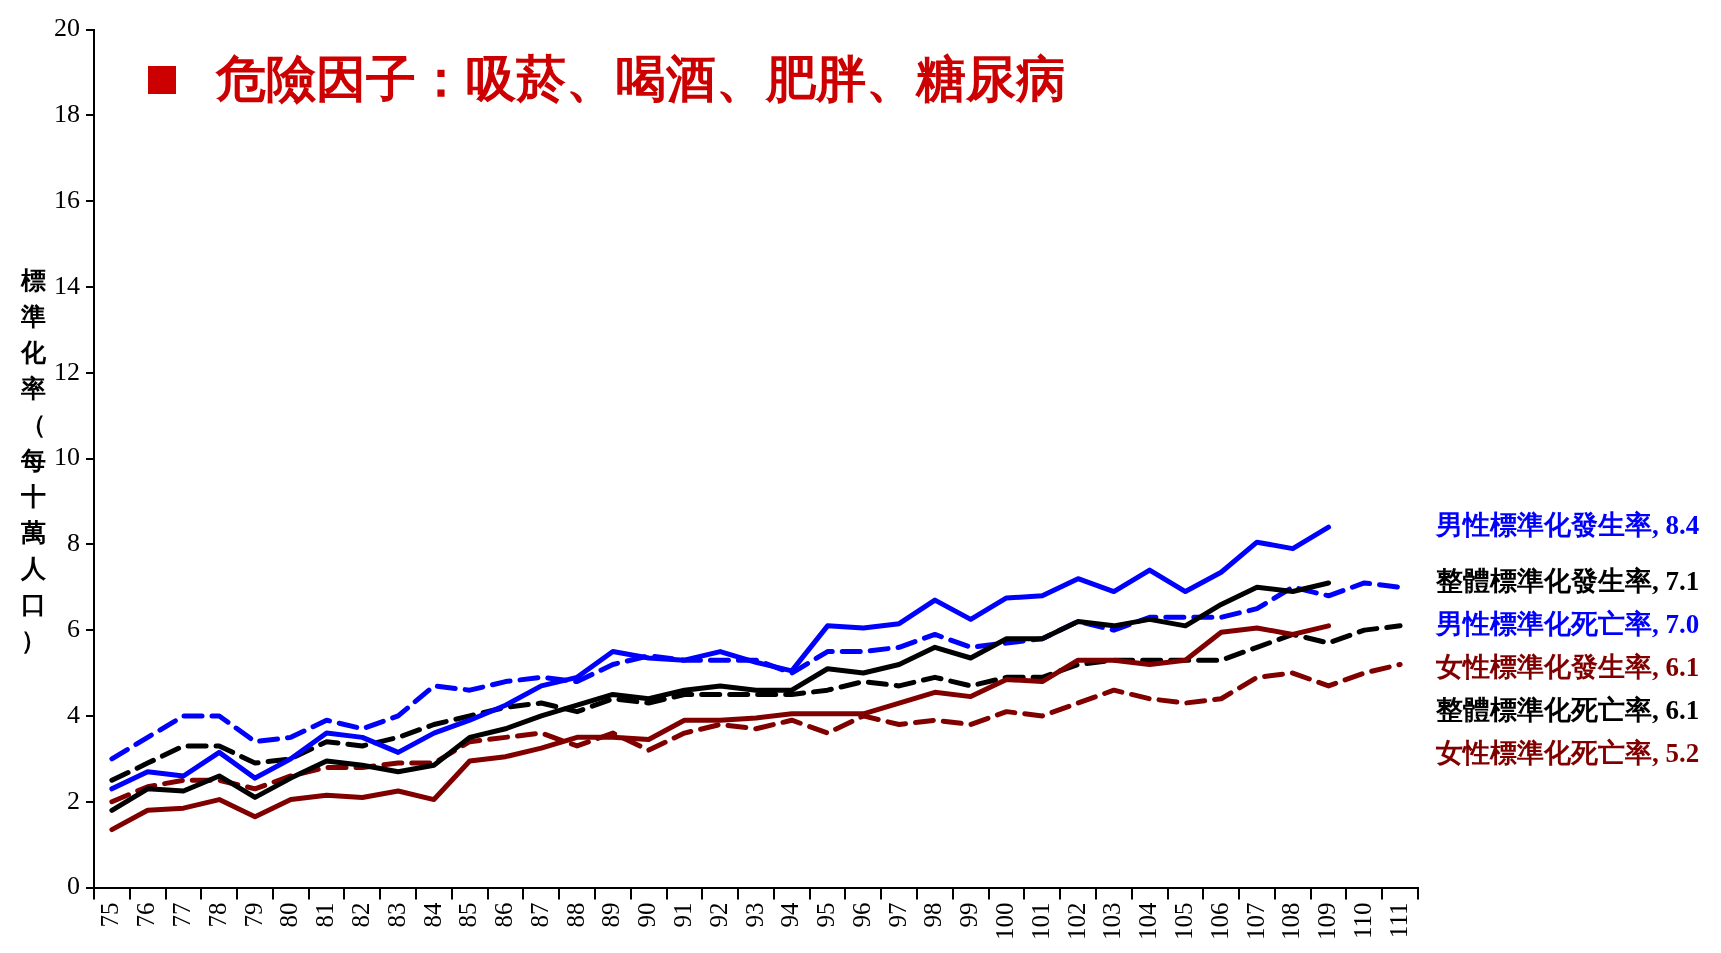 The height and width of the screenshot is (953, 1721). I want to click on x-tick-label: 100, so click(1005, 921).